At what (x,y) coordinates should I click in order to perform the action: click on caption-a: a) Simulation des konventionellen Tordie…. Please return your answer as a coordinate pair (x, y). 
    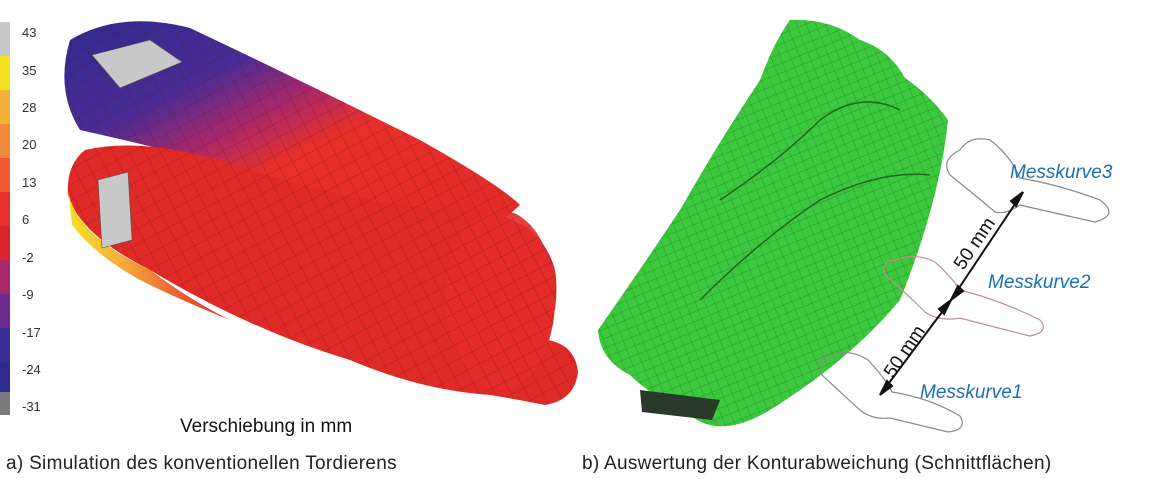
    Looking at the image, I should click on (201, 463).